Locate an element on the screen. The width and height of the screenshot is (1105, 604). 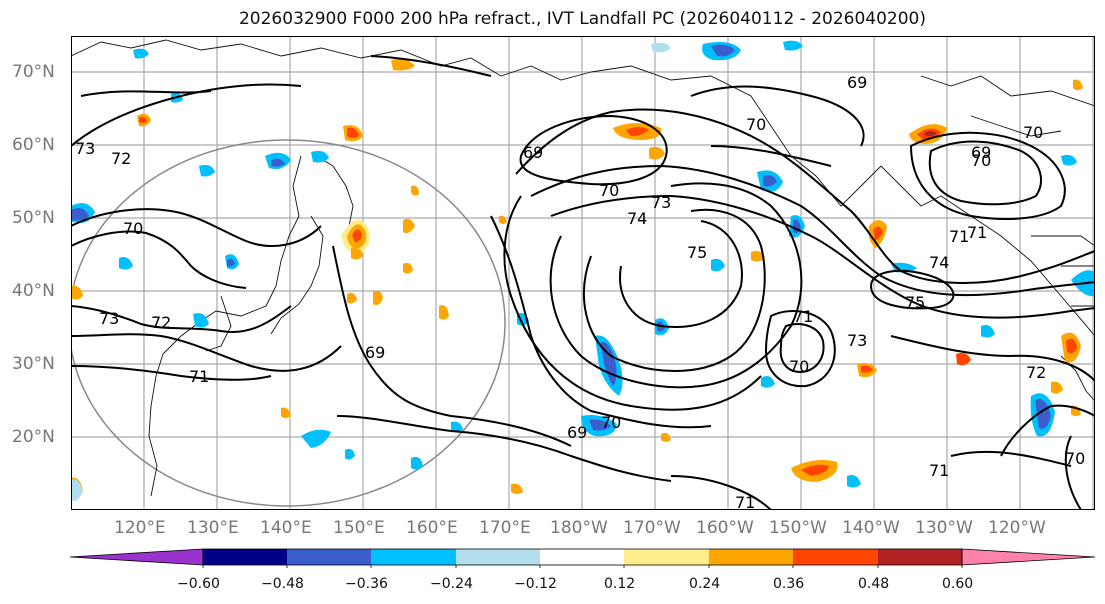
colorbar is located at coordinates (582, 558).